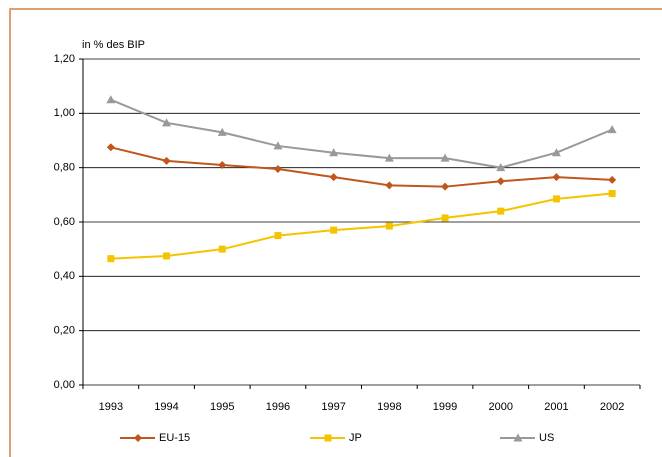 This screenshot has height=457, width=662. I want to click on legend-label: EU-15, so click(174, 438).